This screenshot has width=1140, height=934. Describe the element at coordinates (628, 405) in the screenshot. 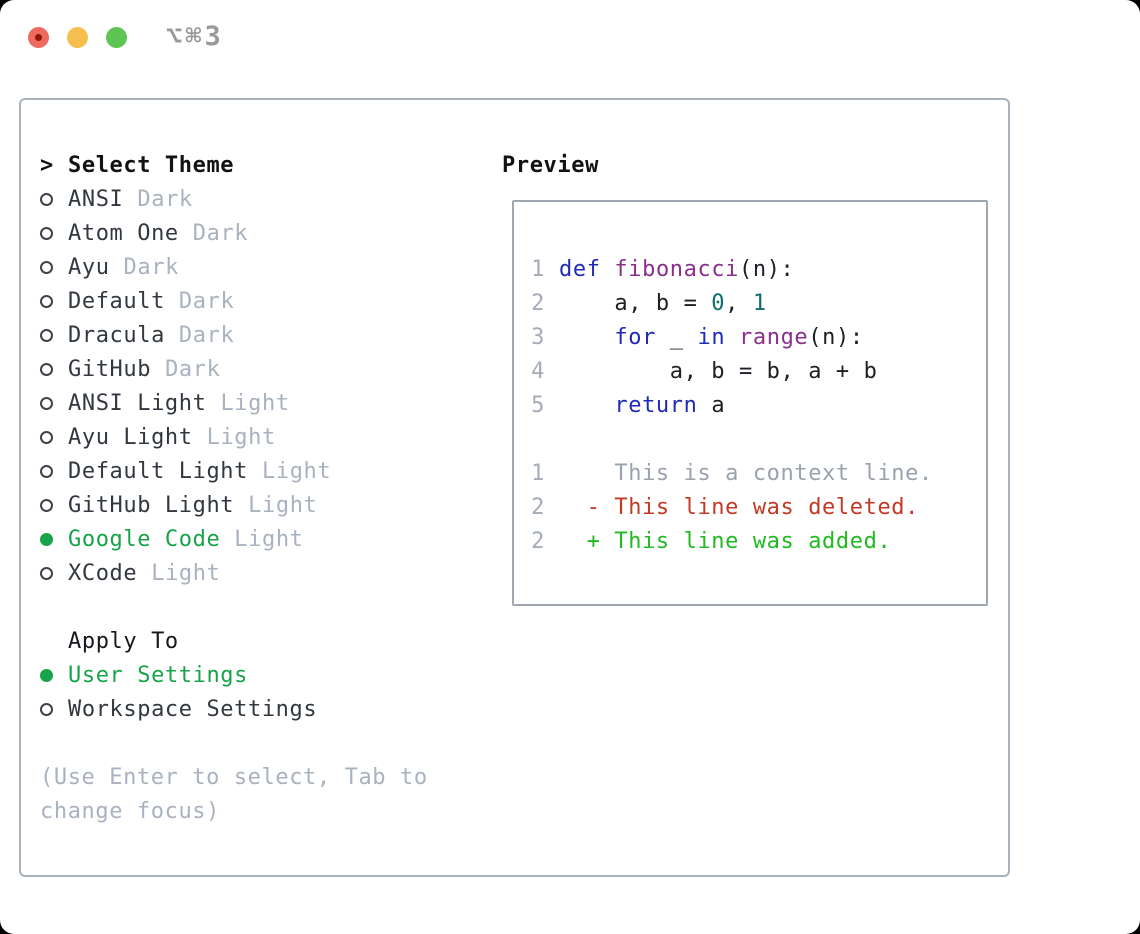

I see `code-line: 5 return a` at that location.